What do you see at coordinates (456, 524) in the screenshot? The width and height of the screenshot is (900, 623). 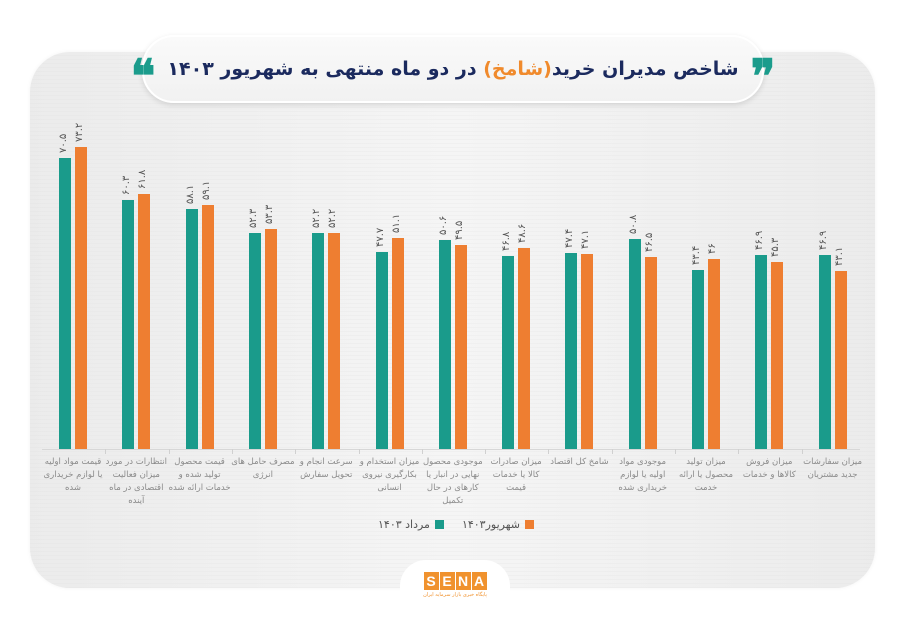 I see `chart-legend: شهریور۱۴۰۳ مرداد ۱۴۰۳` at bounding box center [456, 524].